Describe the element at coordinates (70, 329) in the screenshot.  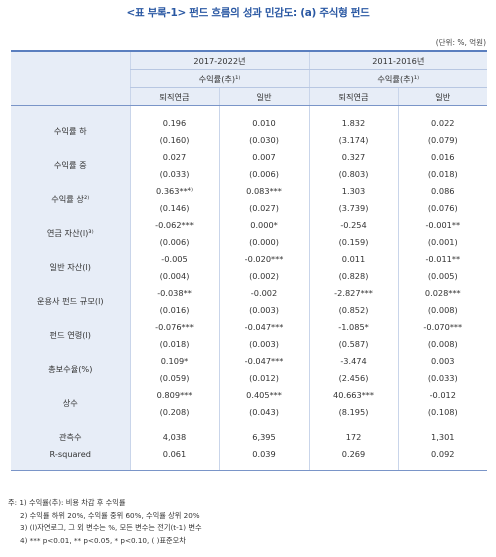
I see `row-label-cell: 펀드 연령(l)` at that location.